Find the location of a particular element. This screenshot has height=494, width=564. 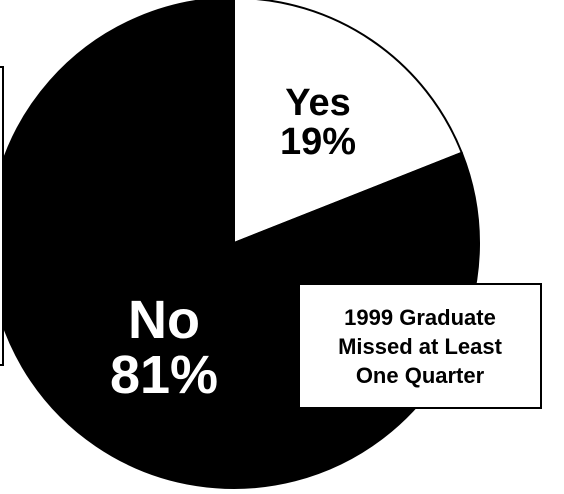

slice-value-label-no: 81% is located at coordinates (164, 375).